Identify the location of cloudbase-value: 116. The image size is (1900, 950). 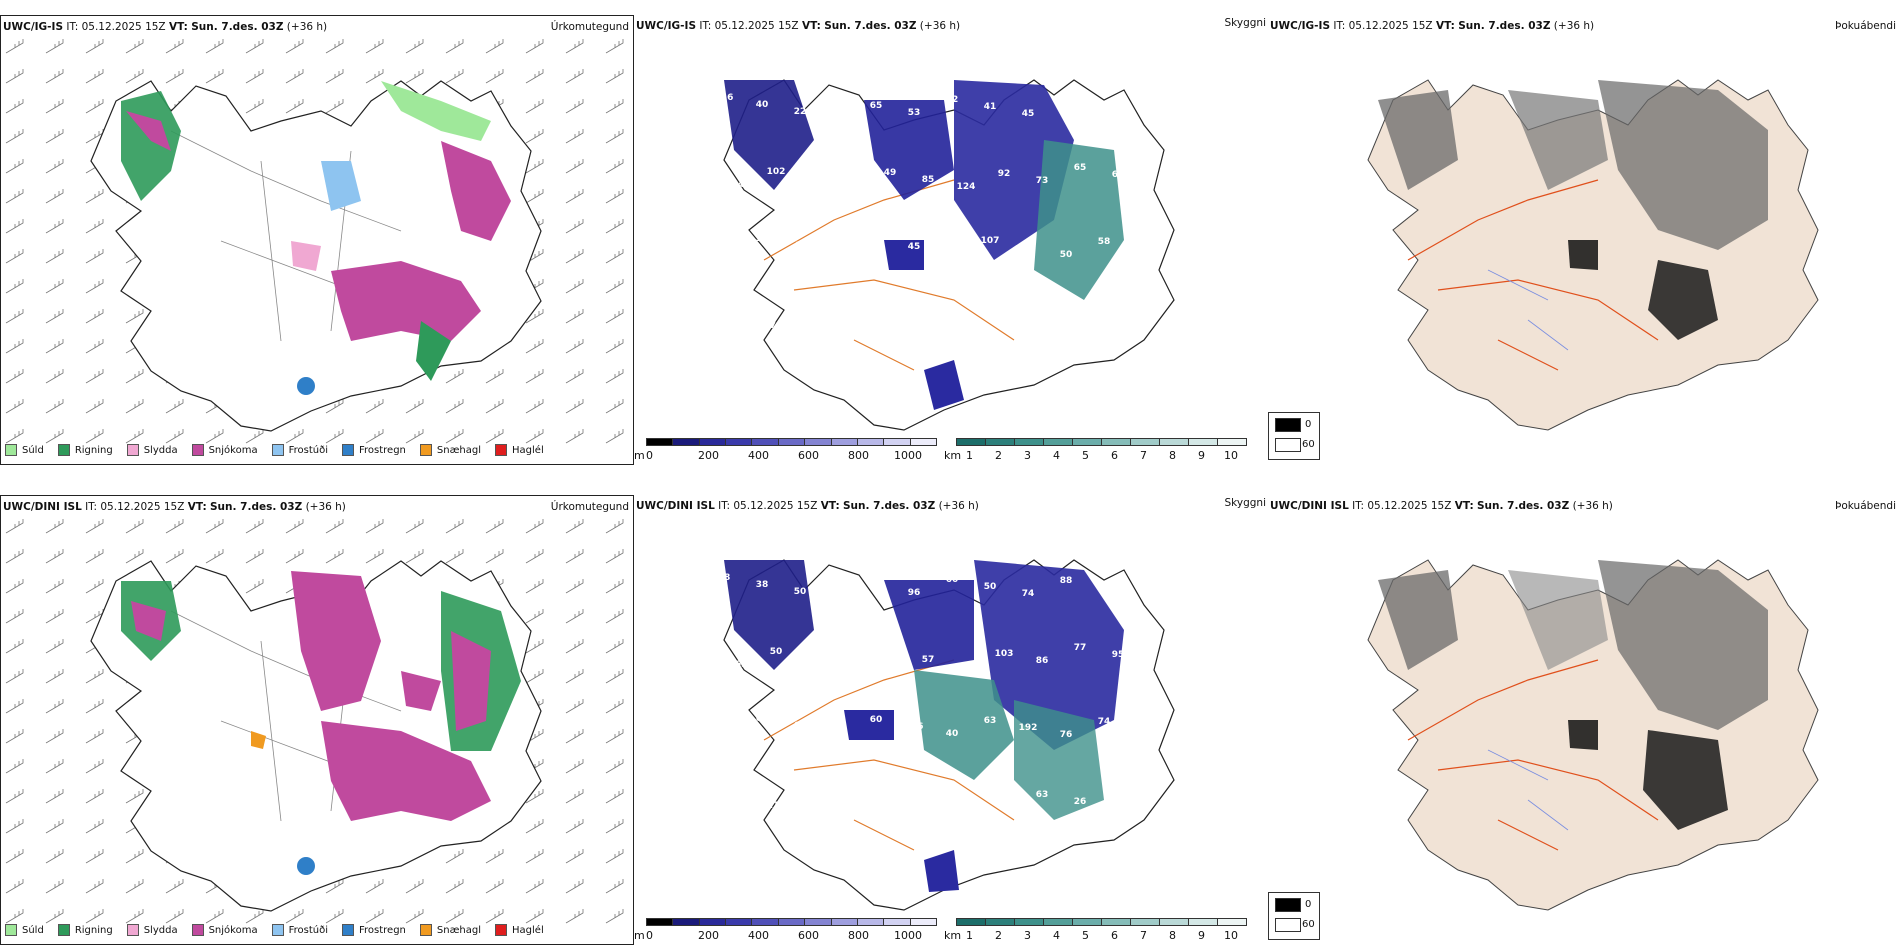
(724, 98).